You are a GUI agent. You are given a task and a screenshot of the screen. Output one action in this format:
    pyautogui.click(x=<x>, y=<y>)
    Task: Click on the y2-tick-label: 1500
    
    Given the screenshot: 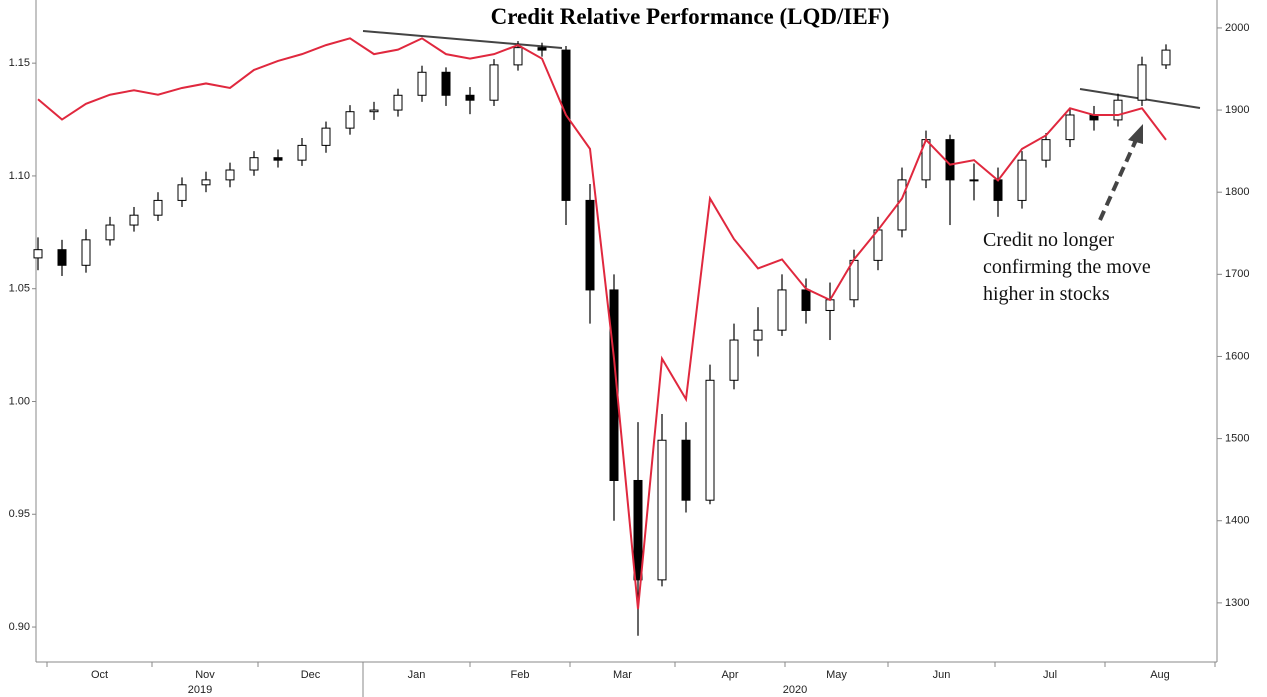 What is the action you would take?
    pyautogui.click(x=1237, y=439)
    